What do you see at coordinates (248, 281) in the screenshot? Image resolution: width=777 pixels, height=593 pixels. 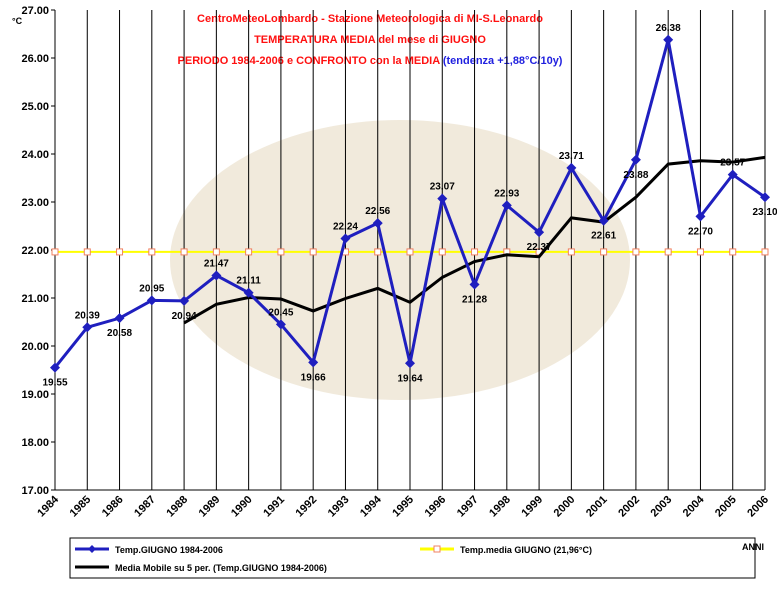 I see `data-label: 21.11` at bounding box center [248, 281].